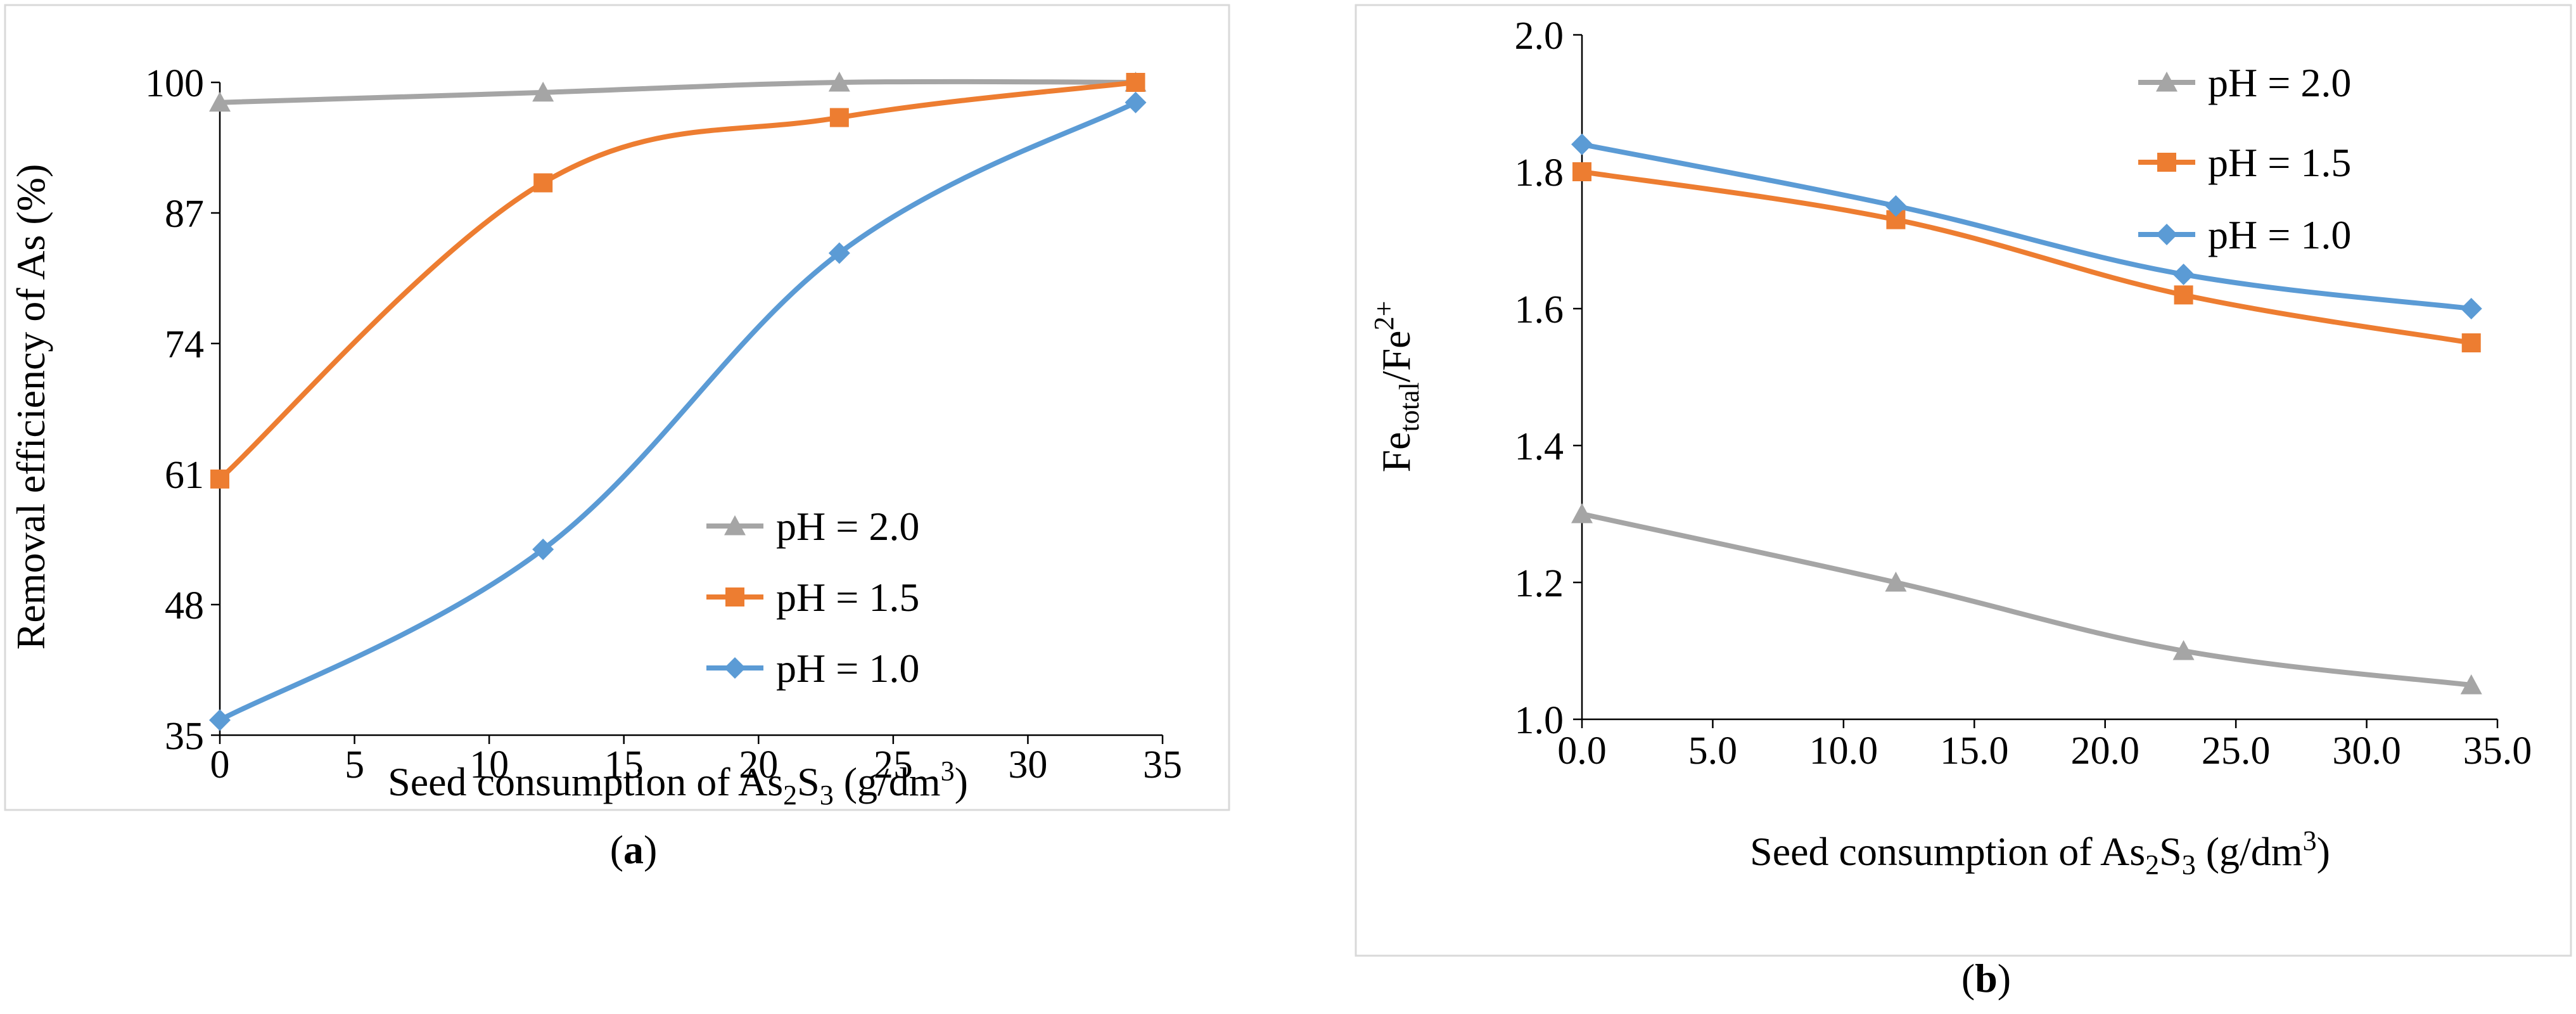  I want to click on series-line-ph20-b, so click(2026, 600).